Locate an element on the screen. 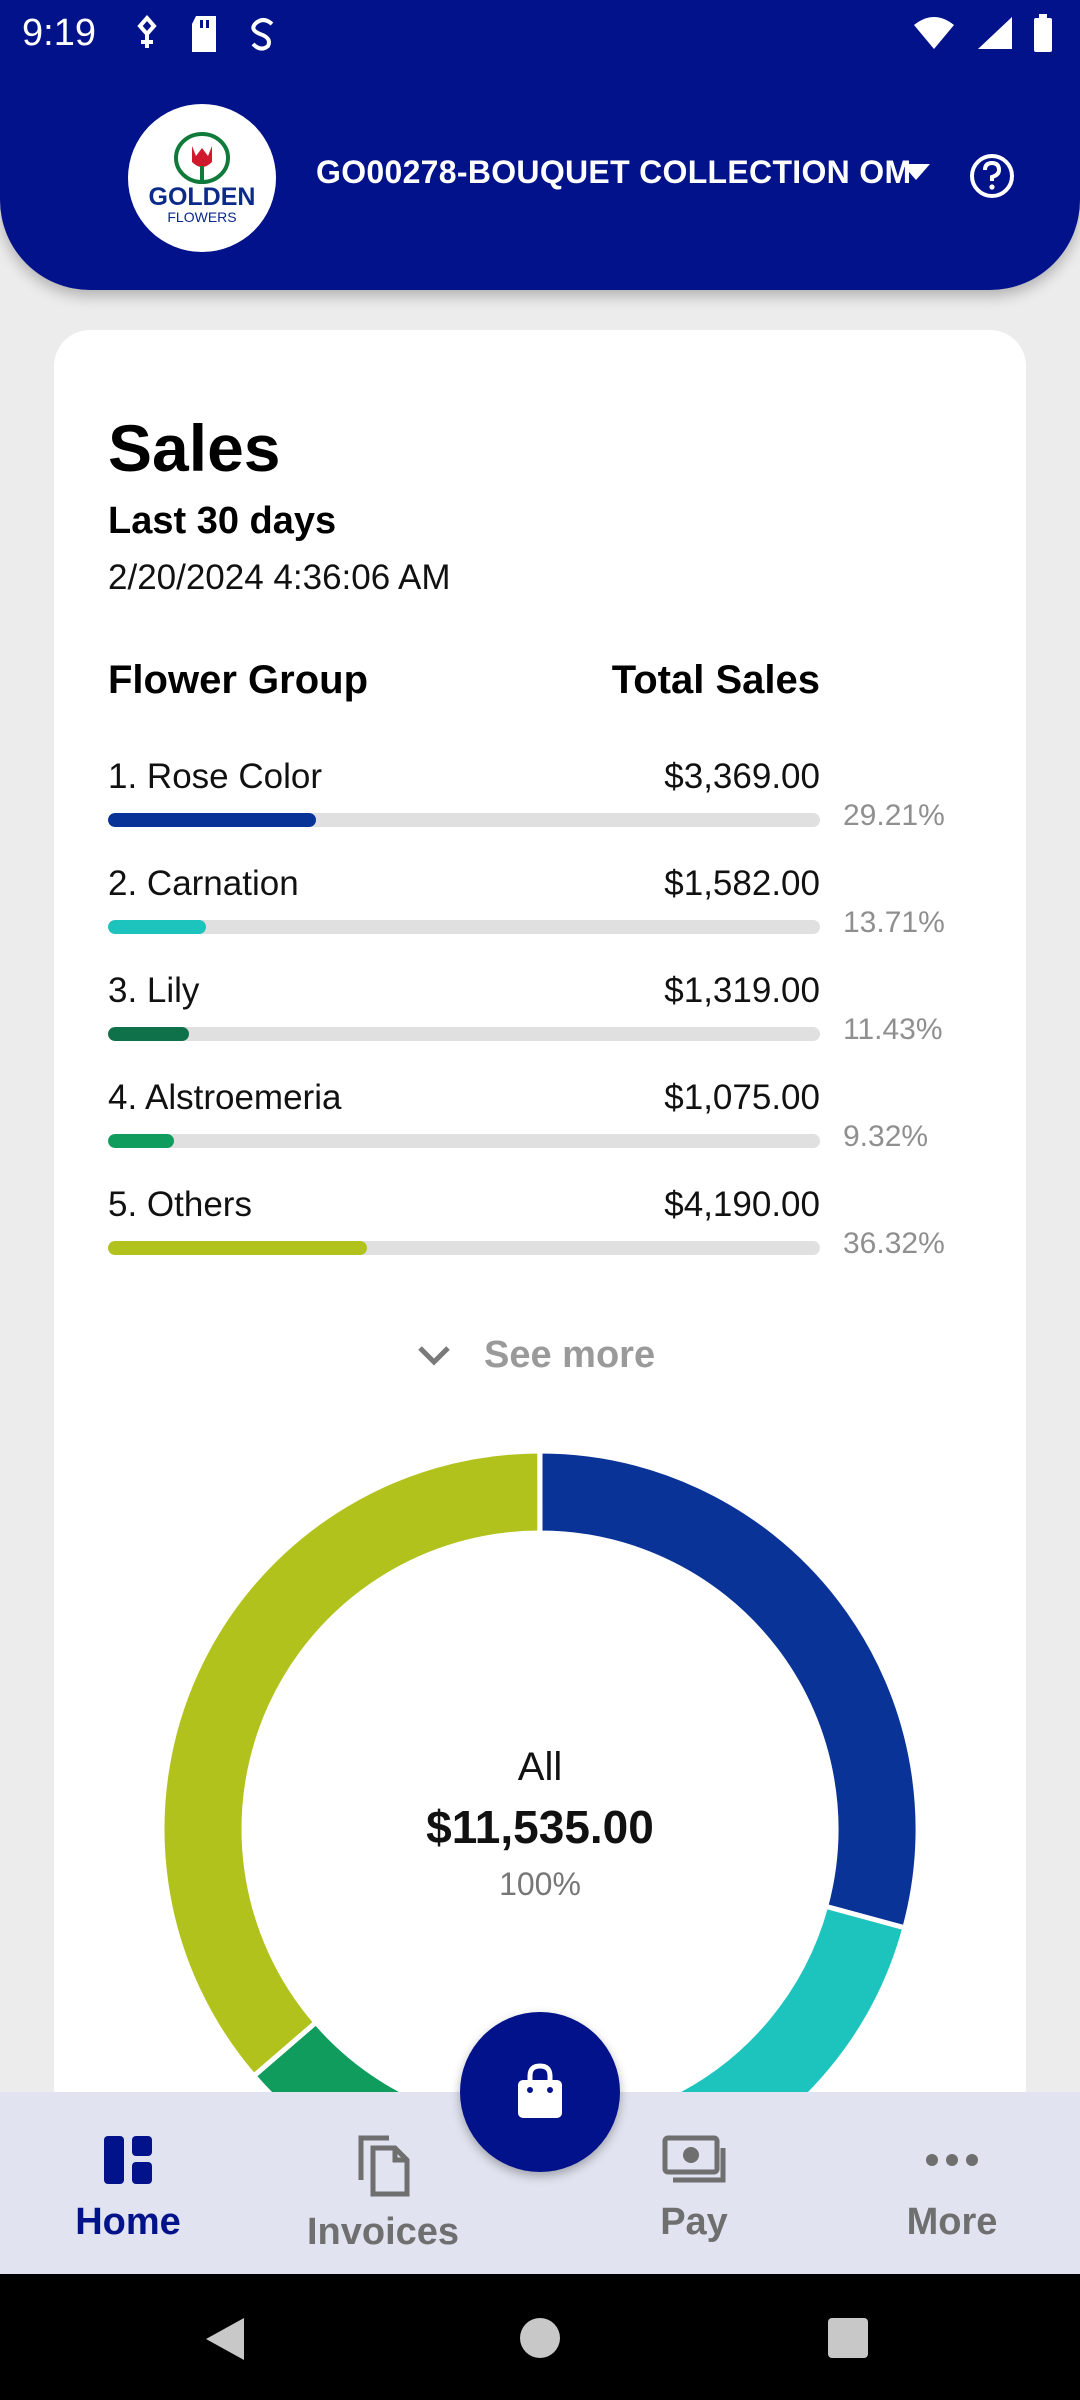 This screenshot has height=2400, width=1080. order-fab-button is located at coordinates (540, 2092).